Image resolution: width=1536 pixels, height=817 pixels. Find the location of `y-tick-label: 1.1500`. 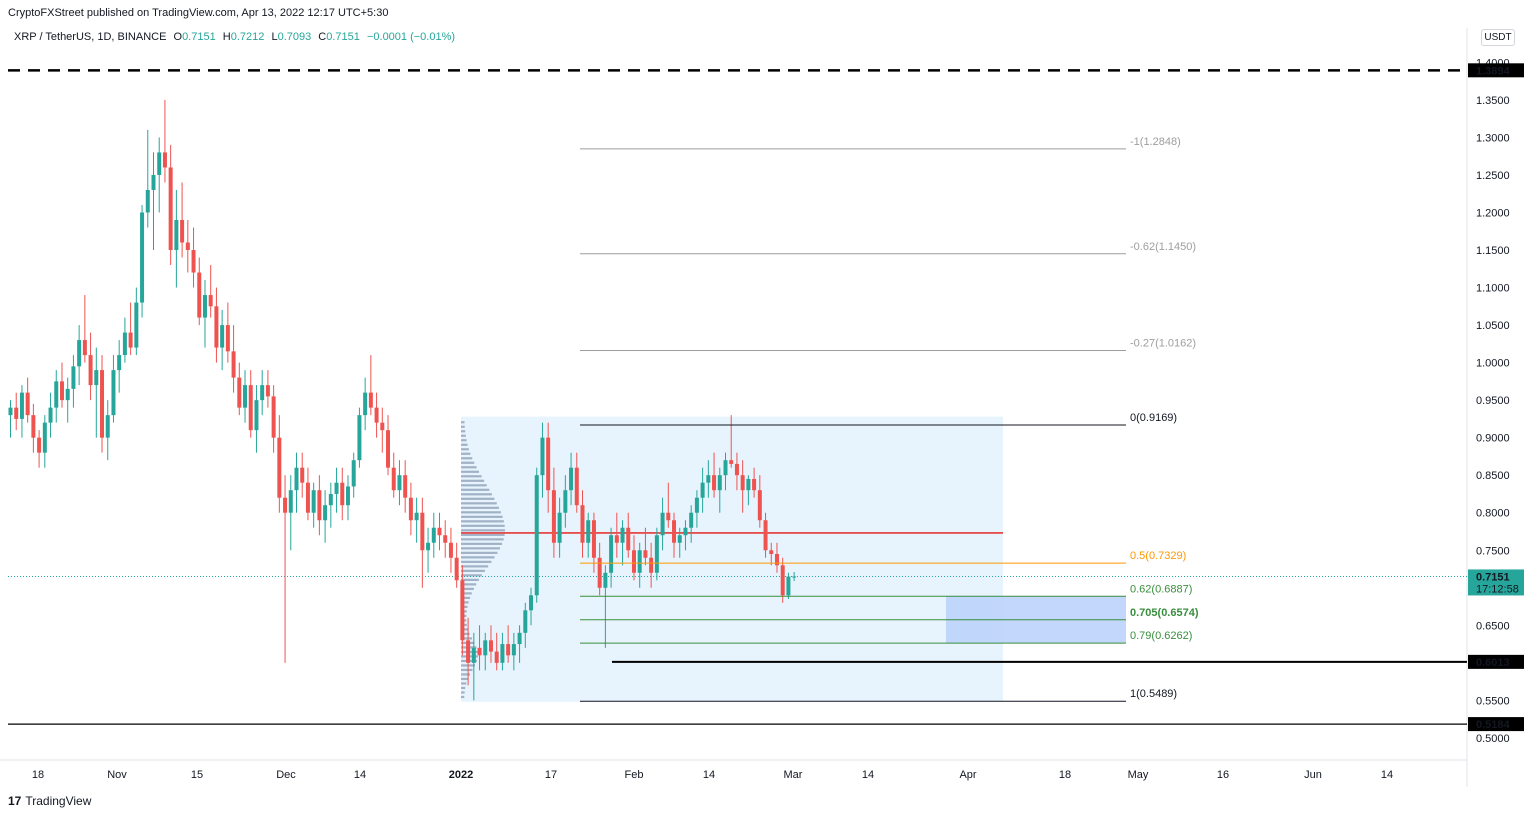

y-tick-label: 1.1500 is located at coordinates (1493, 251).